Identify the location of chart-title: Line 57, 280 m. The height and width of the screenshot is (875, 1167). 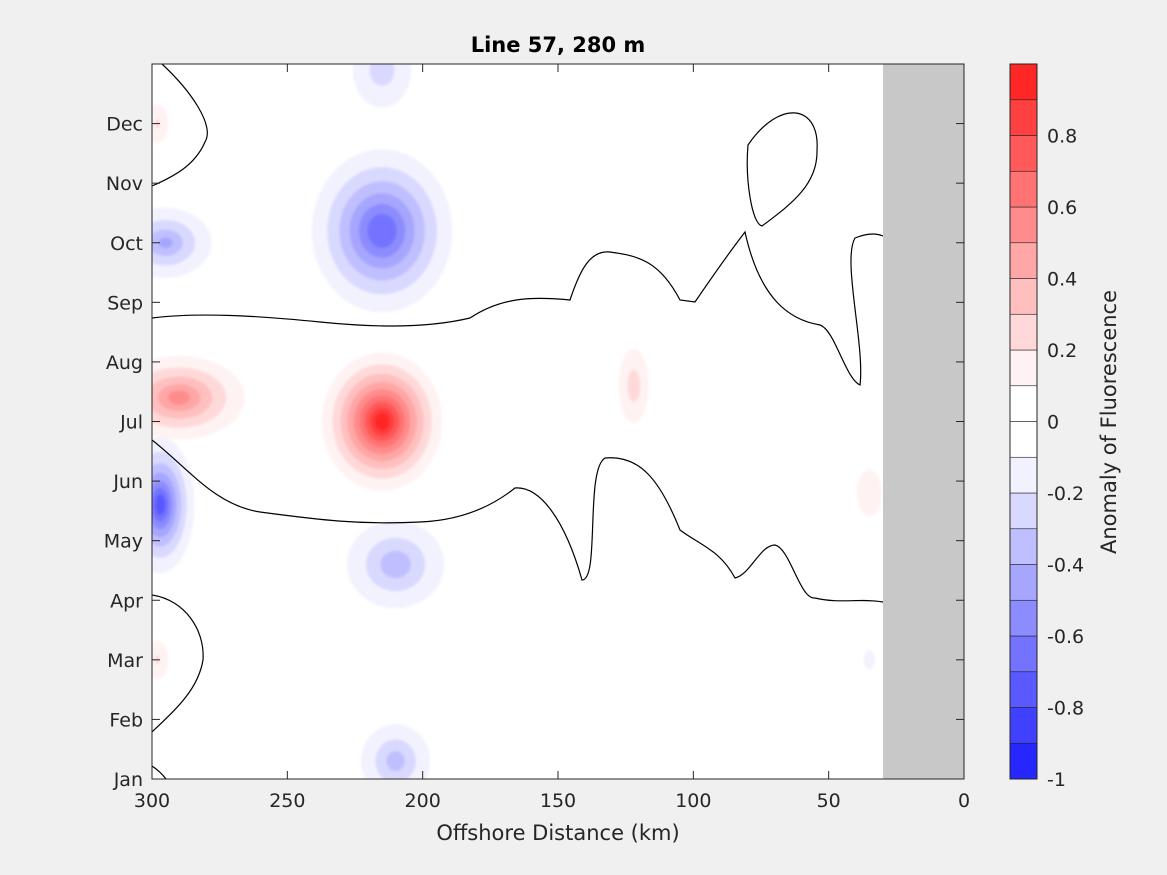
(558, 45).